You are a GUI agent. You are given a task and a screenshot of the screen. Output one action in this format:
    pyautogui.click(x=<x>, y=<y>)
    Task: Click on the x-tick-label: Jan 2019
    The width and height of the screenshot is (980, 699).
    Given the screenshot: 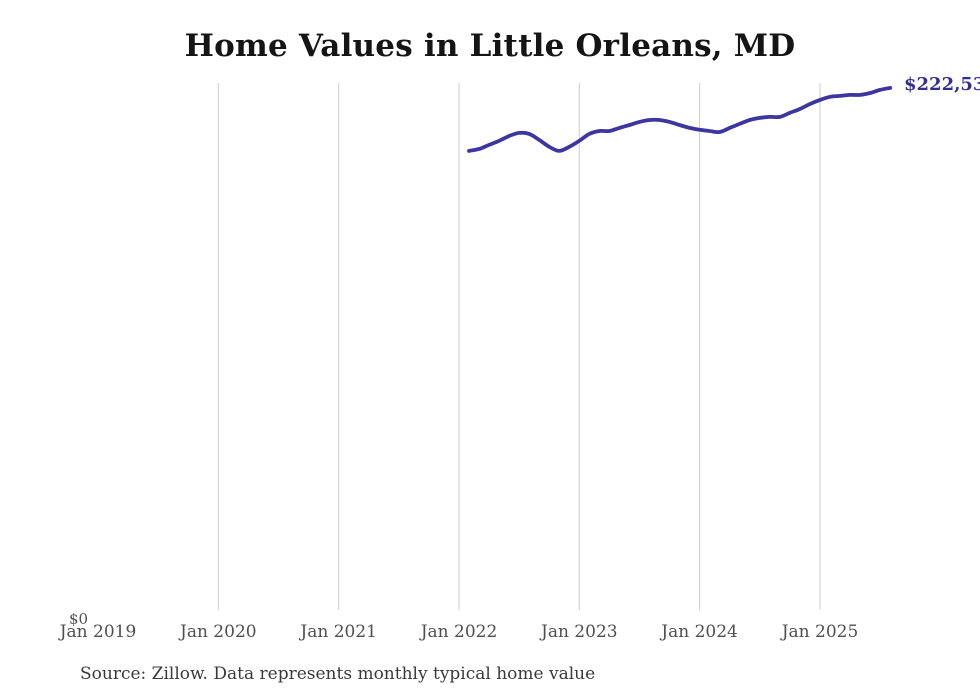 What is the action you would take?
    pyautogui.click(x=98, y=632)
    